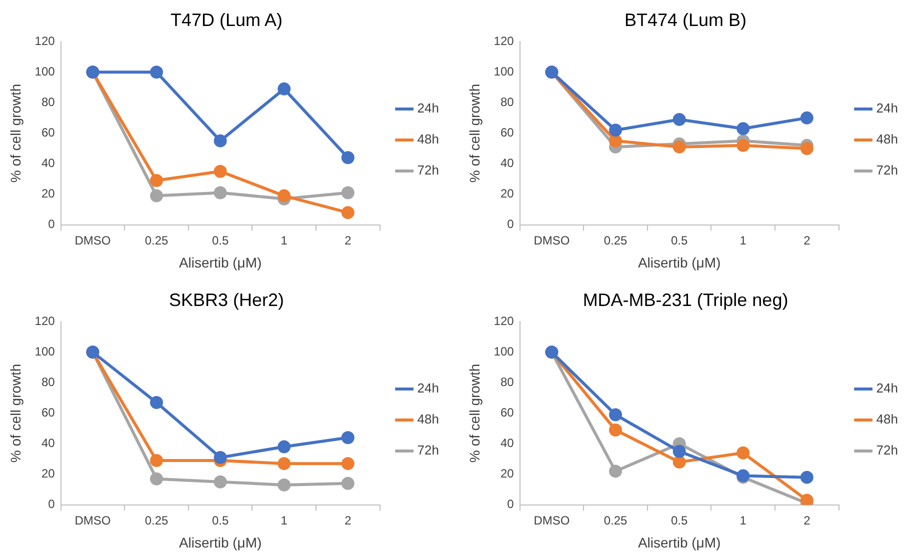 This screenshot has height=560, width=918. I want to click on chart-title: SKBR3 (Her2), so click(226, 300).